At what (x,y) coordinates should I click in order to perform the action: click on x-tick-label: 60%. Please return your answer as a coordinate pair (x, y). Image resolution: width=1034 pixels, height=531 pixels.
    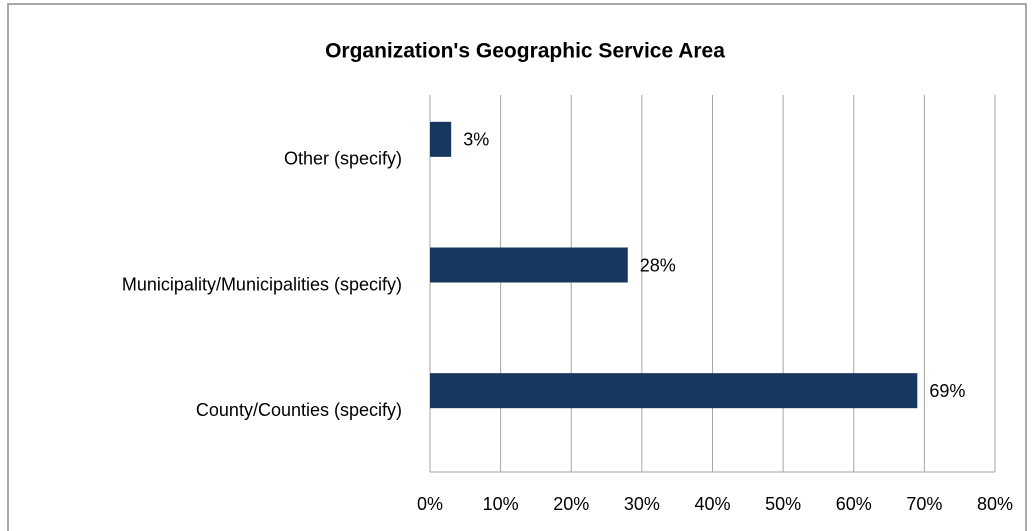
    Looking at the image, I should click on (854, 504).